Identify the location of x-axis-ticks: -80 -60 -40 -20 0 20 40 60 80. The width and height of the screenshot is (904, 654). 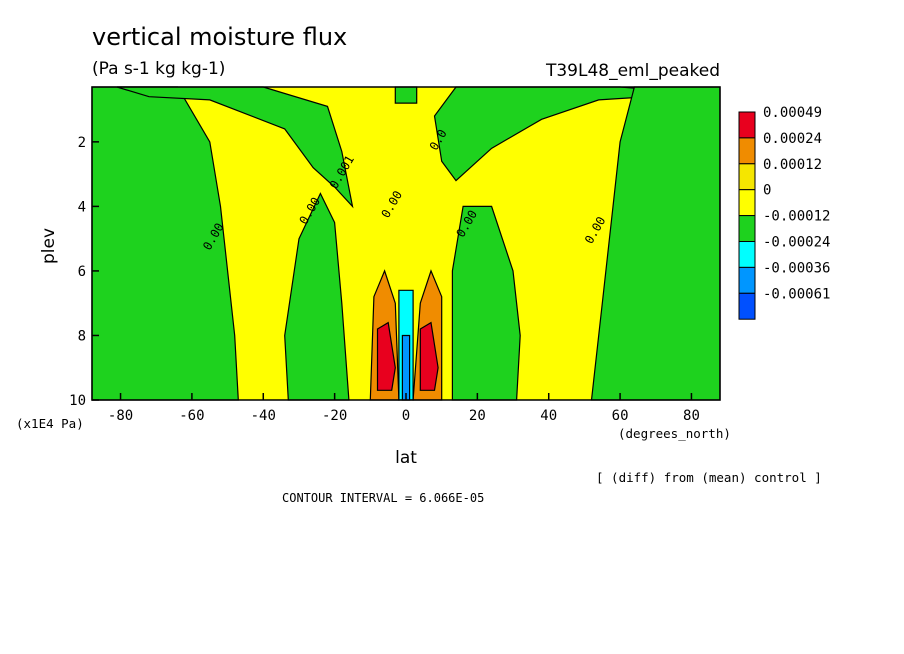
(404, 408).